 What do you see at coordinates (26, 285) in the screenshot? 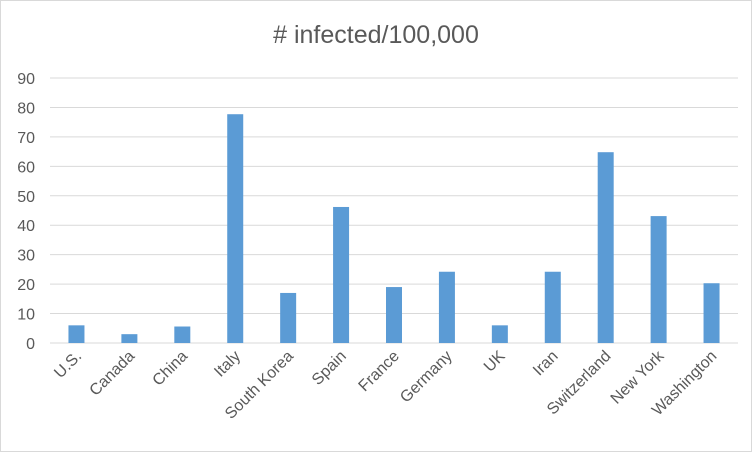
I see `y-tick-label: 20` at bounding box center [26, 285].